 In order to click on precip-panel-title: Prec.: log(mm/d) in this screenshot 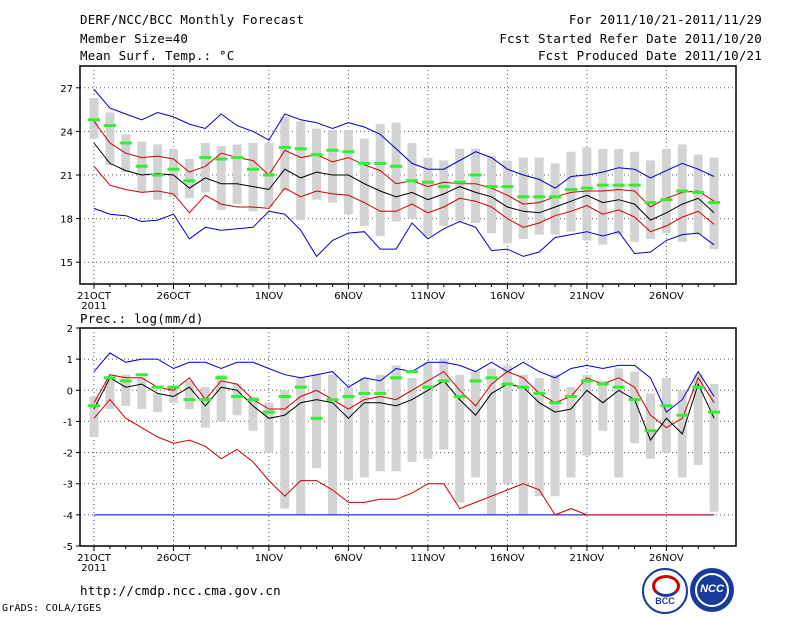, I will do `click(142, 318)`.